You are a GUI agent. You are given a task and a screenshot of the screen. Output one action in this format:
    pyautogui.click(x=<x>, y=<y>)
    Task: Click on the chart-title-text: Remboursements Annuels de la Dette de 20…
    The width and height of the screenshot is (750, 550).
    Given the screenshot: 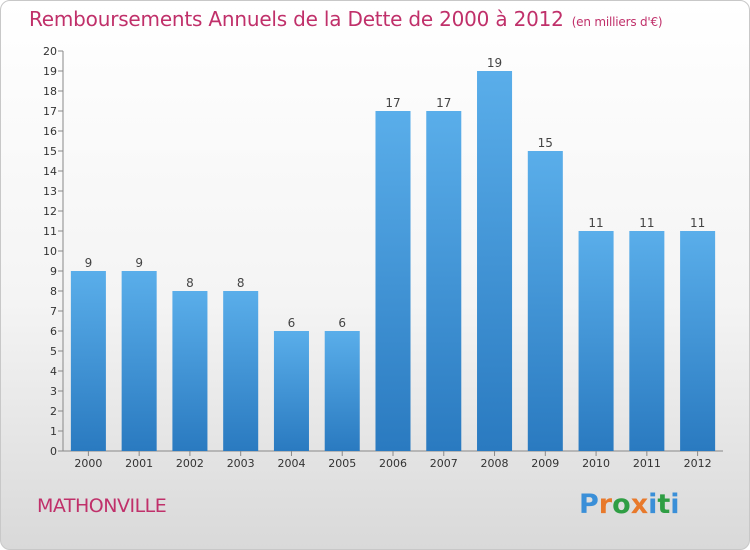 What is the action you would take?
    pyautogui.click(x=296, y=19)
    